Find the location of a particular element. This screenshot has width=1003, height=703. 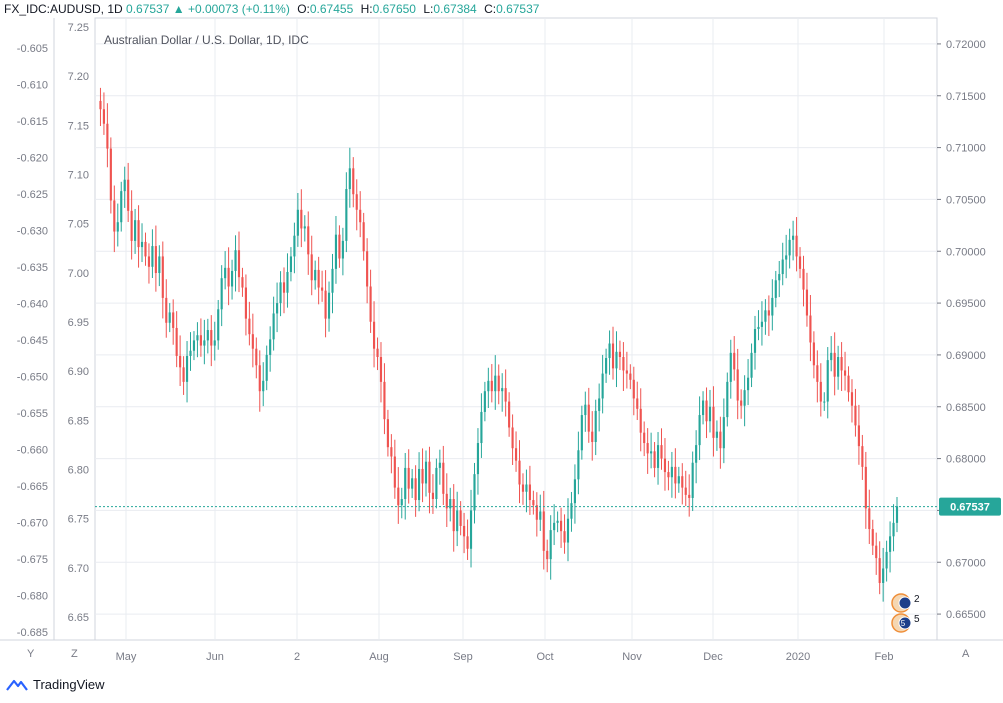

left-axis-1-label: -0.645 is located at coordinates (32, 341).